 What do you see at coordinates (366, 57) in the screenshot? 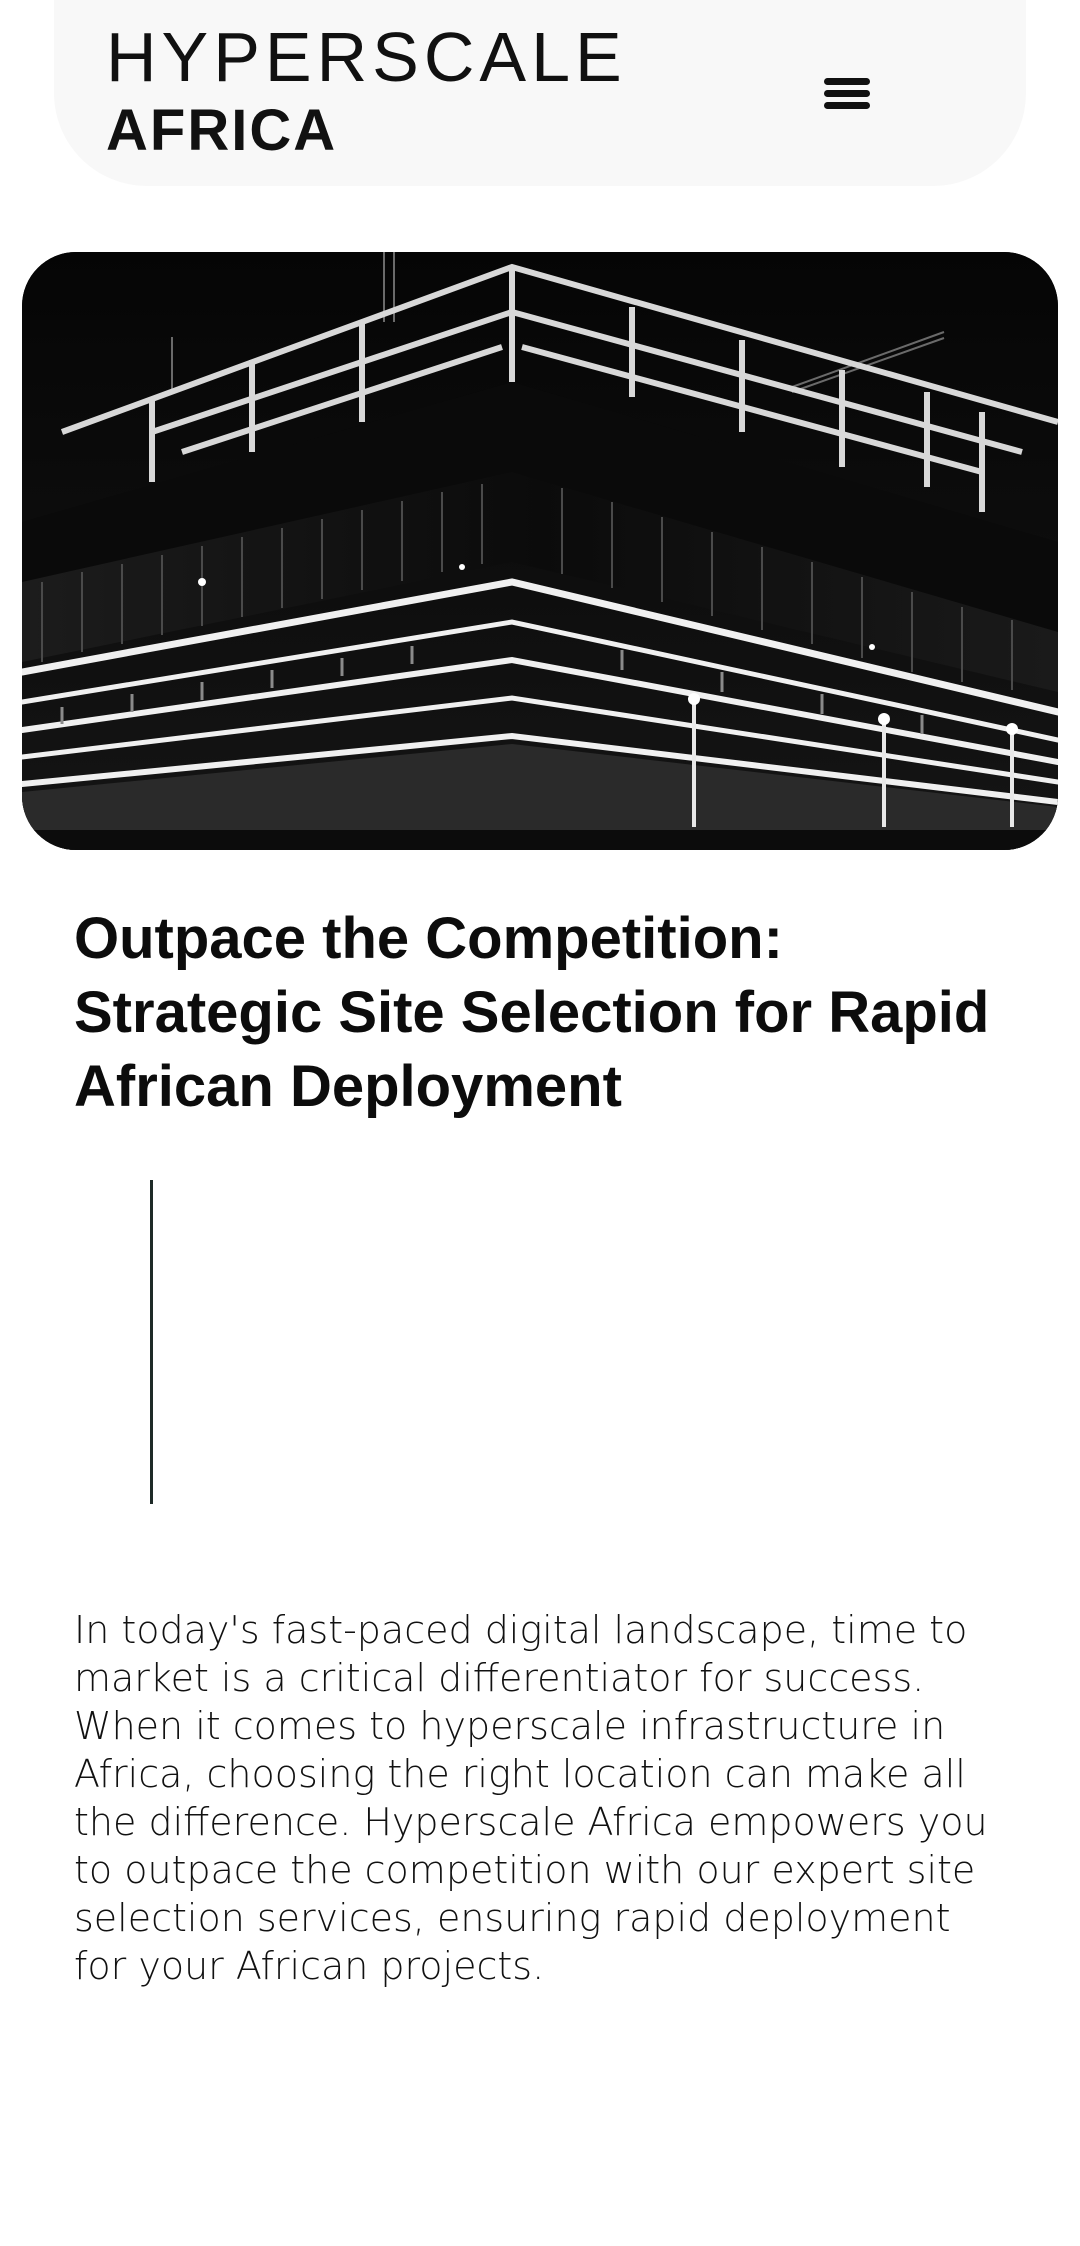
I see `logo-wordmark-hyperscale: HYPERSCALE` at bounding box center [366, 57].